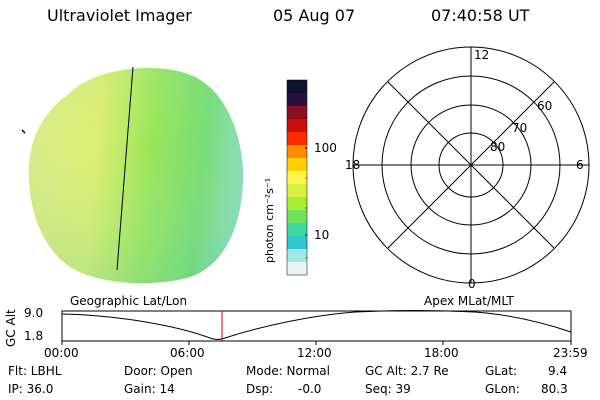  Describe the element at coordinates (407, 371) in the screenshot. I see `info-gc-alt: GC Alt: 2.7 Re` at that location.